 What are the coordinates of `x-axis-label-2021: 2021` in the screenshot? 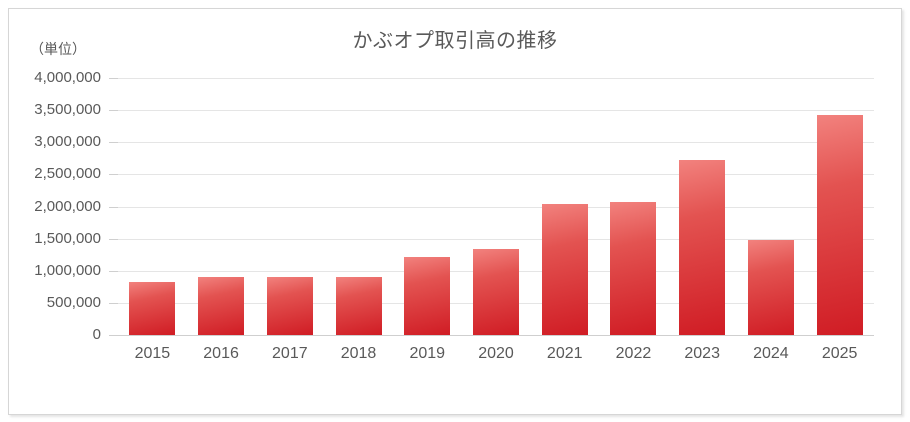 It's located at (564, 353).